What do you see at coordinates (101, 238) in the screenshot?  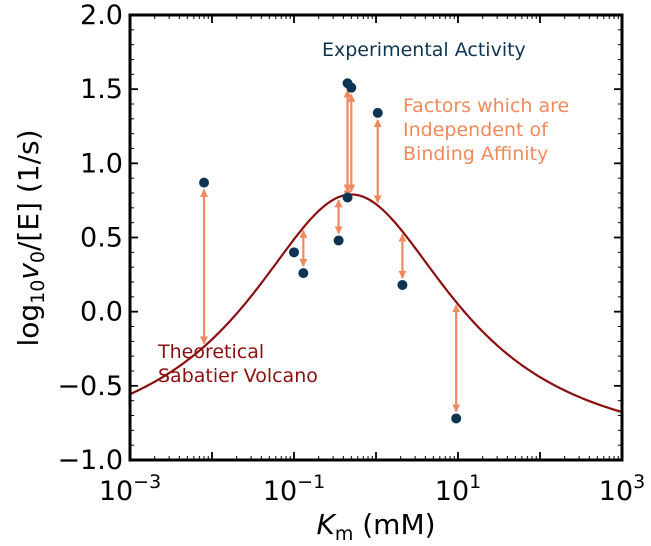 I see `y-tick-label-4: 0.5` at bounding box center [101, 238].